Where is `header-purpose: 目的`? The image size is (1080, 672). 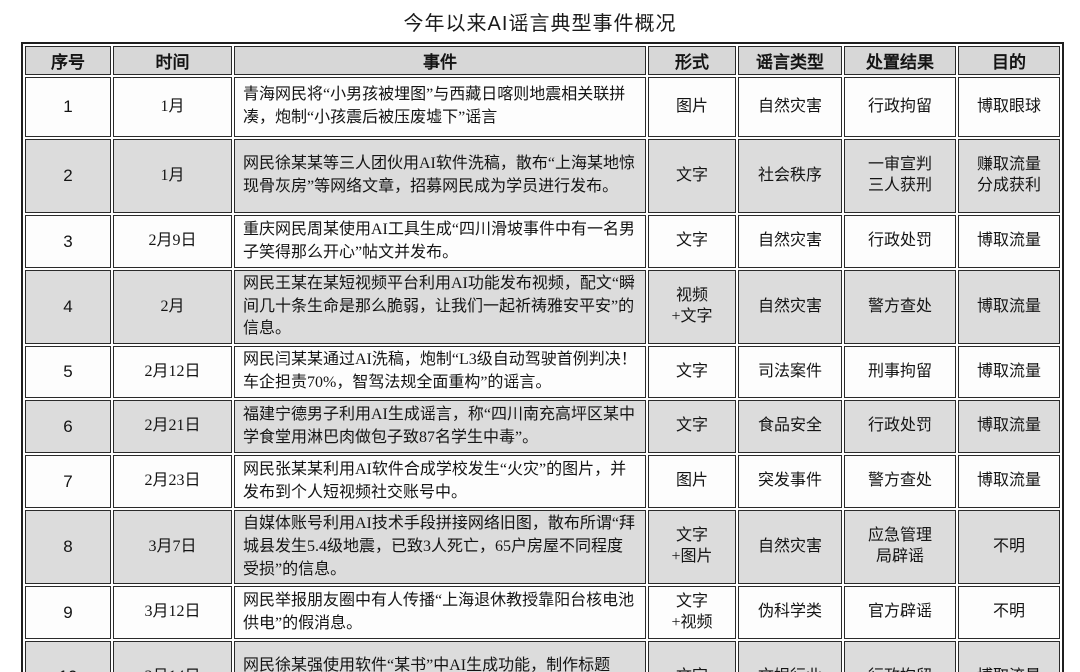 header-purpose: 目的 is located at coordinates (1009, 60).